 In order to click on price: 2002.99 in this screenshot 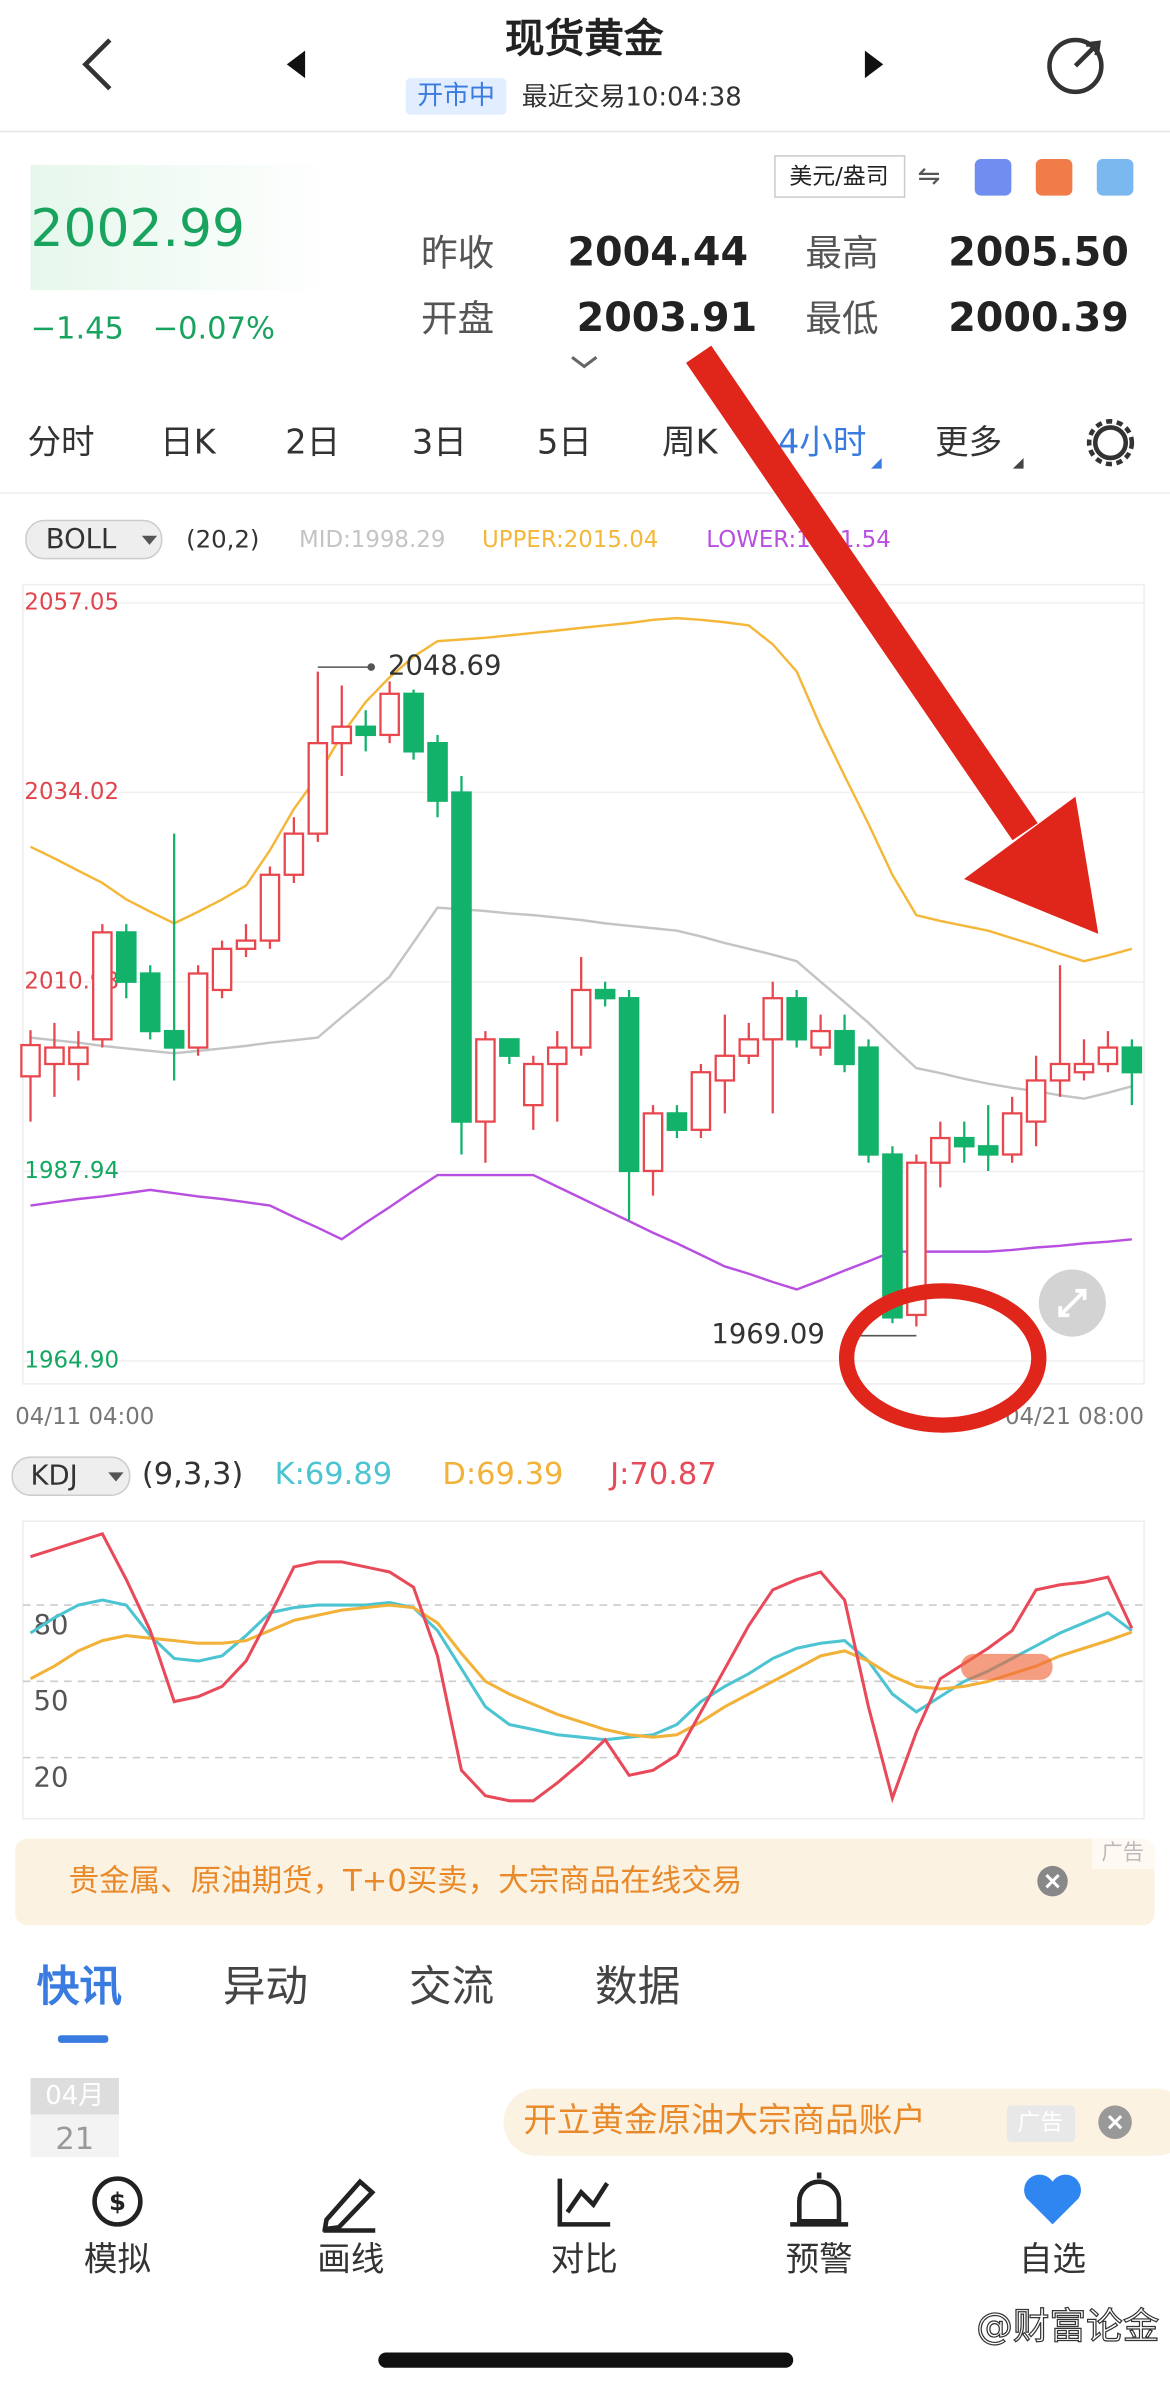, I will do `click(138, 229)`.